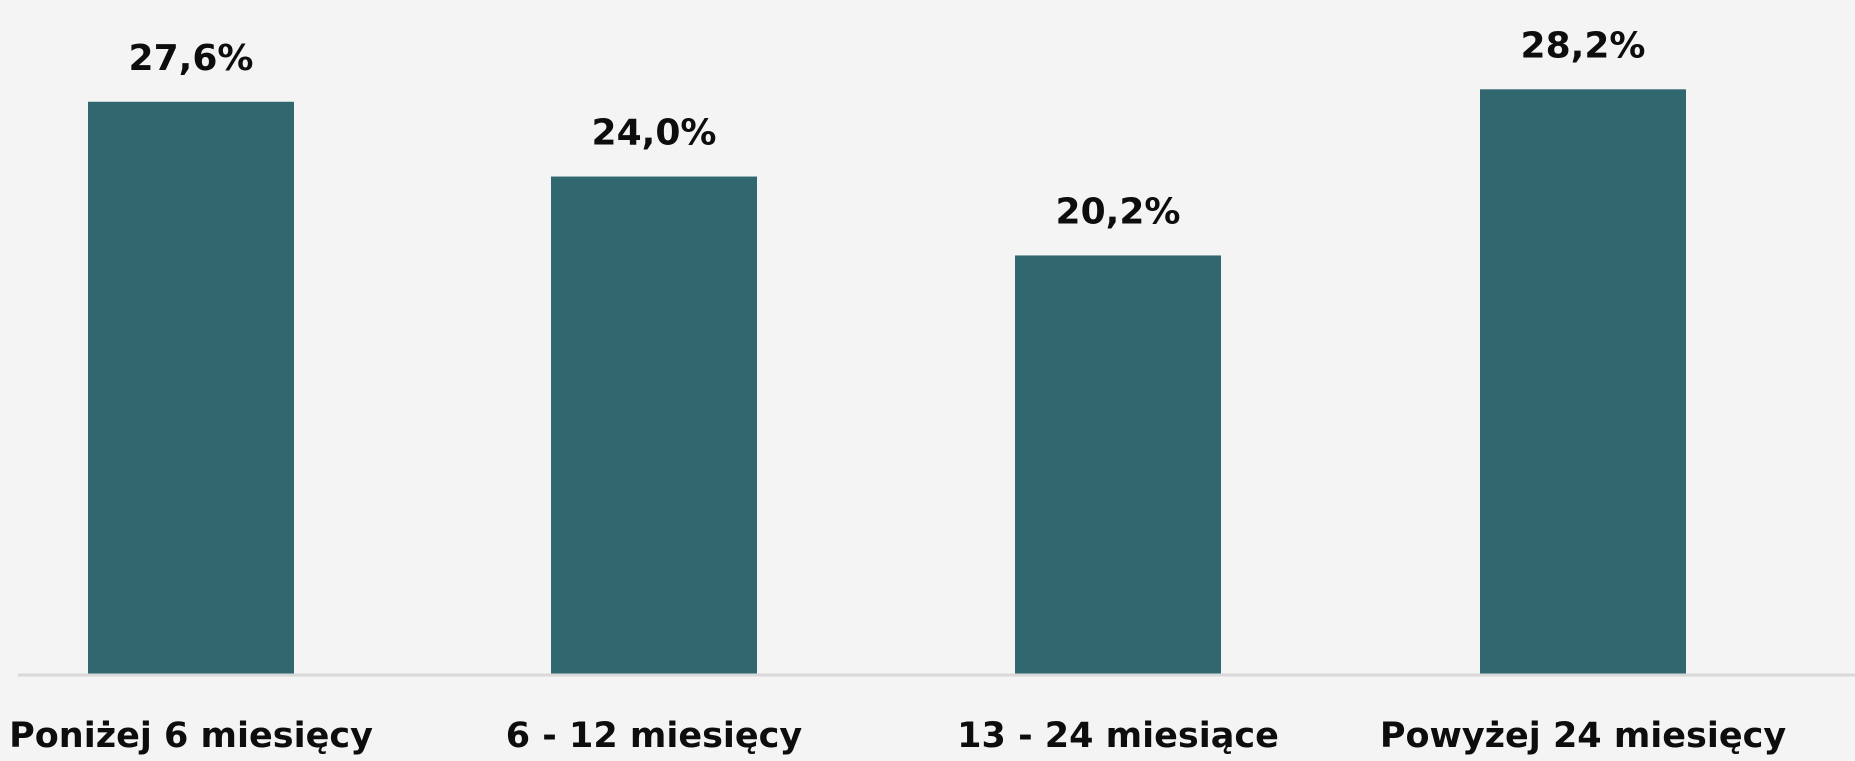 Image resolution: width=1855 pixels, height=761 pixels. I want to click on category-label-4: Powyżej 24 miesięcy, so click(1583, 736).